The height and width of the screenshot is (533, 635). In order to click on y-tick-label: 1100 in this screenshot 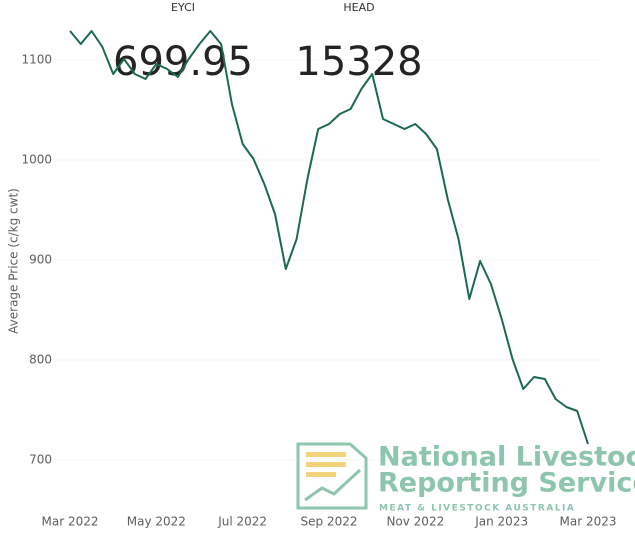, I will do `click(36, 60)`.